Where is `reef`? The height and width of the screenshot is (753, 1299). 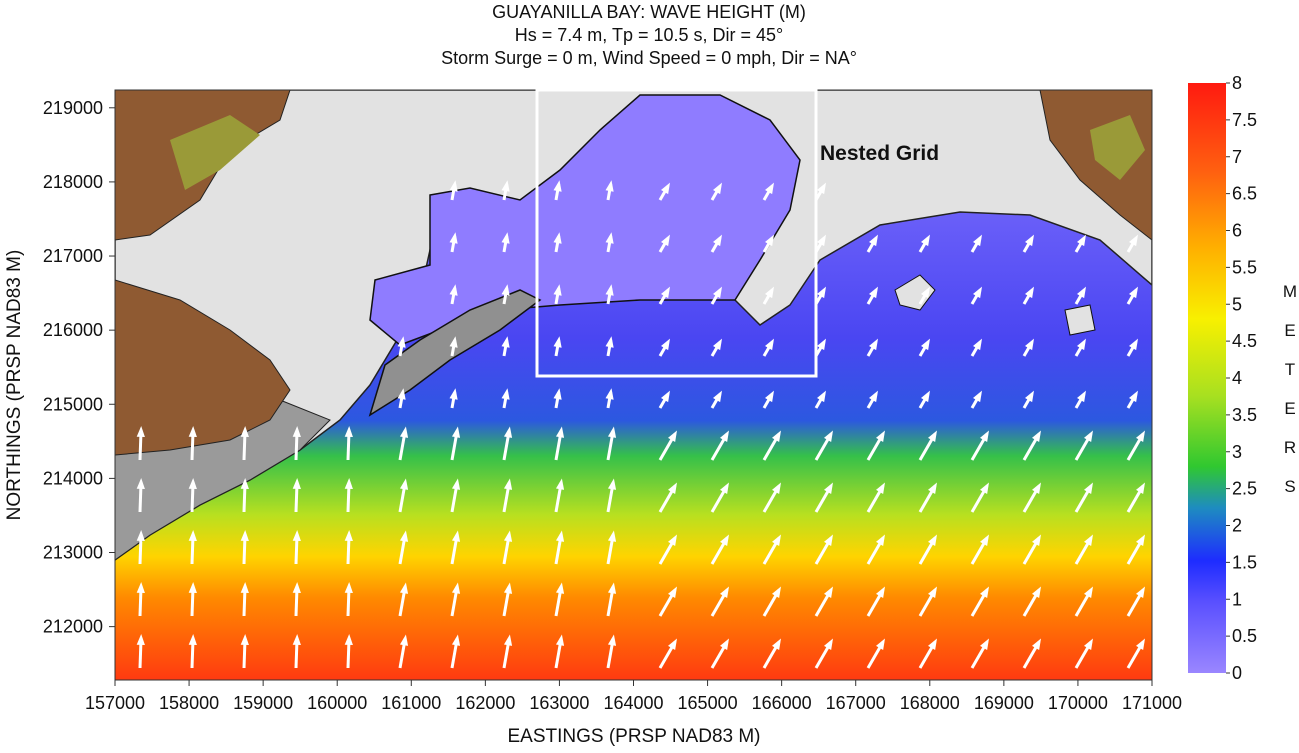 reef is located at coordinates (1080, 320).